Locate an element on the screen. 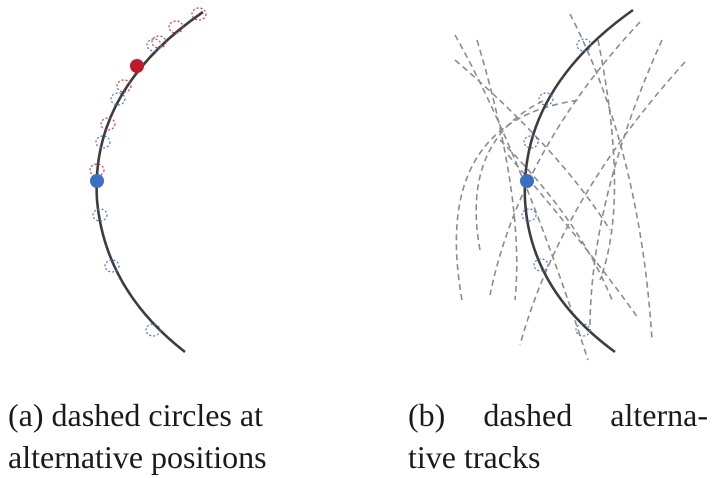  caption-b: (b) dashed alterna- tive tracks is located at coordinates (558, 436).